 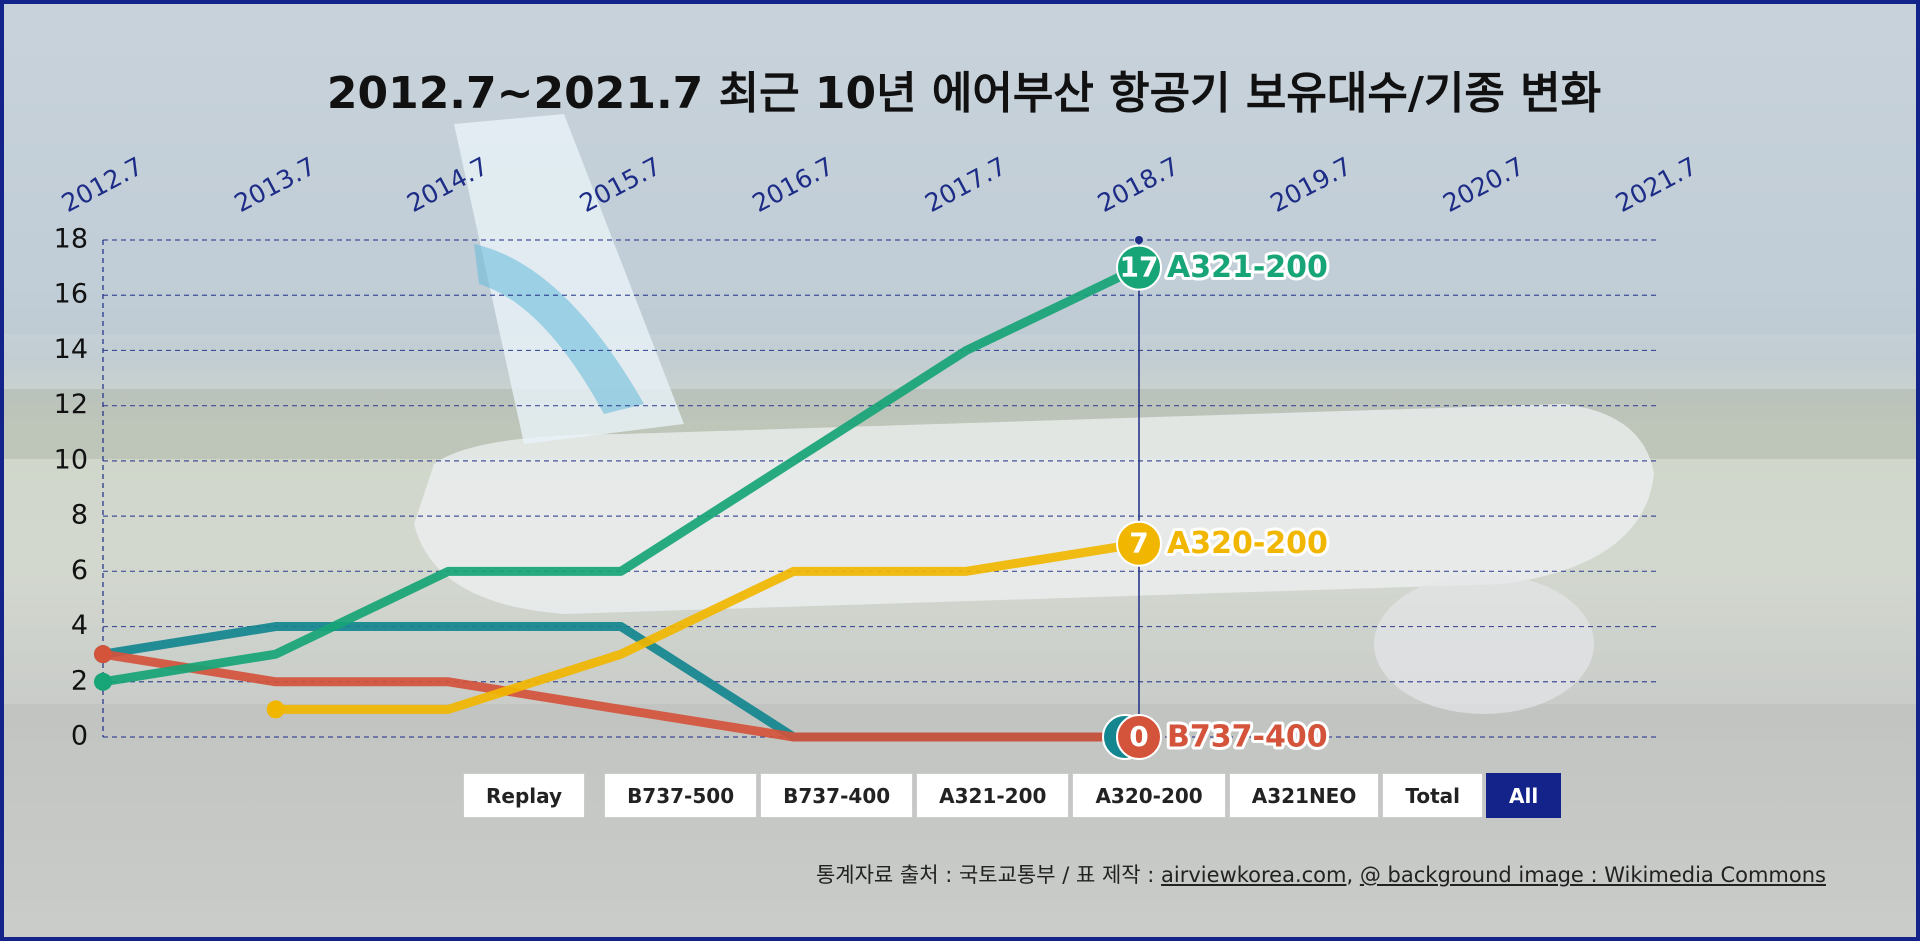 I want to click on end-value: 7, so click(x=1138, y=543).